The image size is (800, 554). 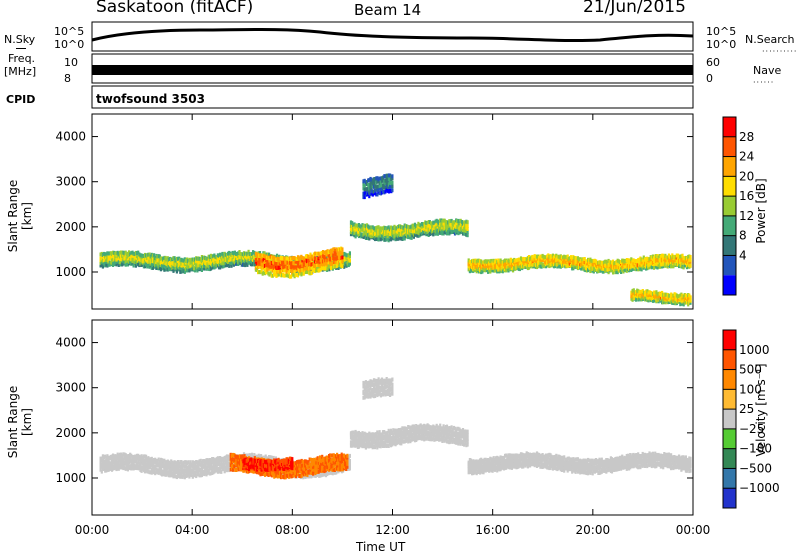 What do you see at coordinates (175, 8) in the screenshot?
I see `station-title: Saskatoon (fitACF)` at bounding box center [175, 8].